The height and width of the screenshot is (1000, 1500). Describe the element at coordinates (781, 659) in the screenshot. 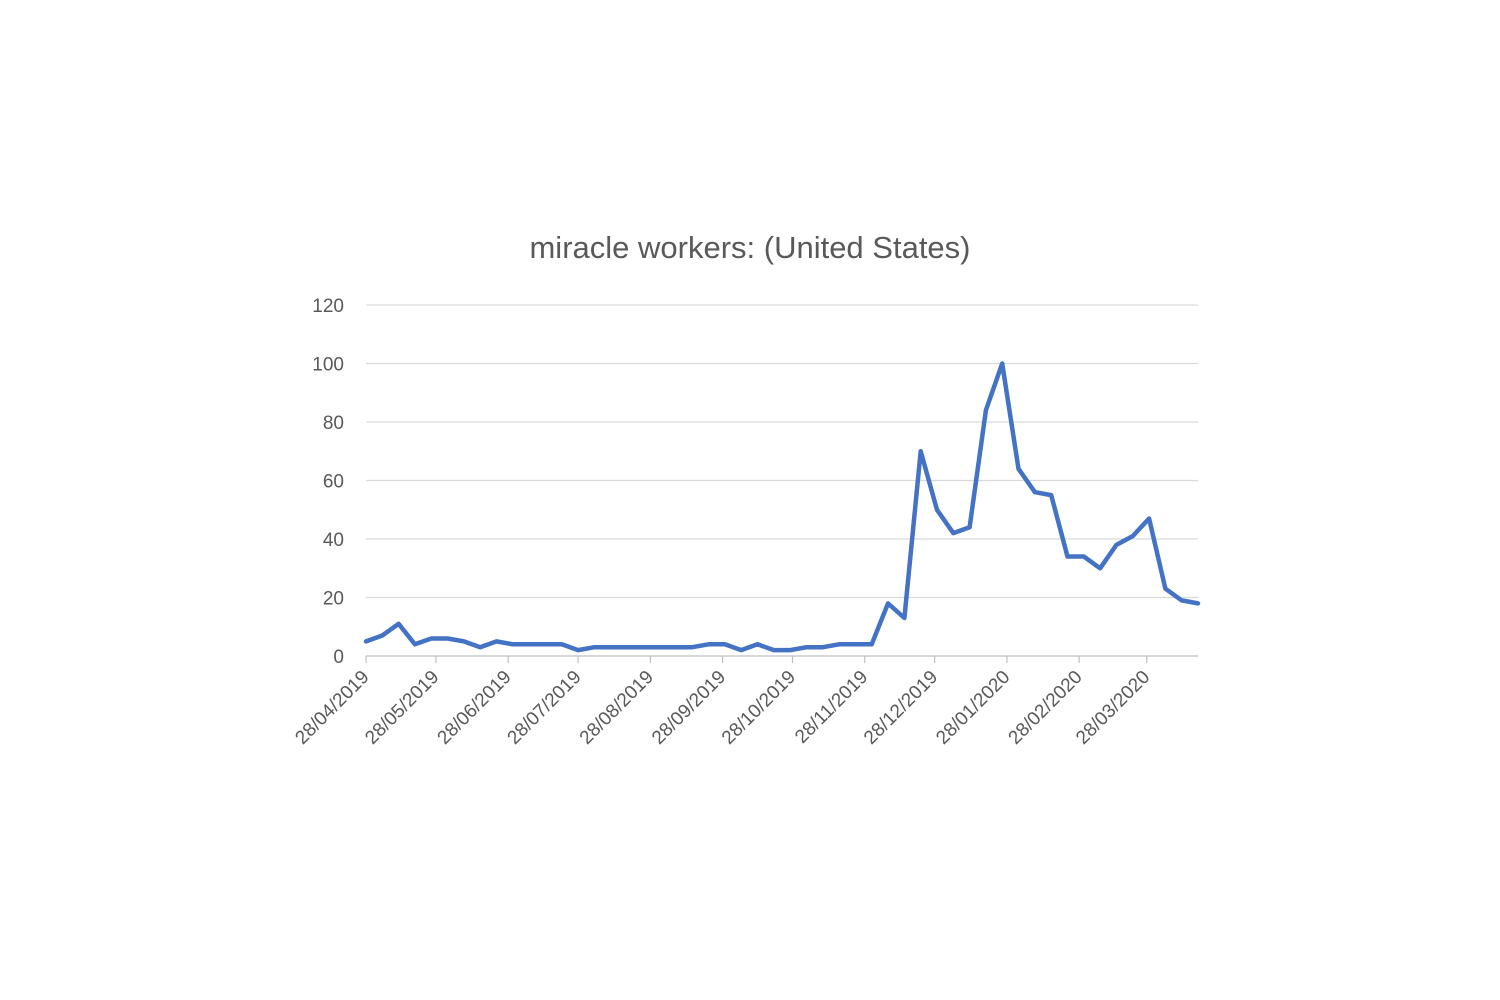

I see `x-axis` at that location.